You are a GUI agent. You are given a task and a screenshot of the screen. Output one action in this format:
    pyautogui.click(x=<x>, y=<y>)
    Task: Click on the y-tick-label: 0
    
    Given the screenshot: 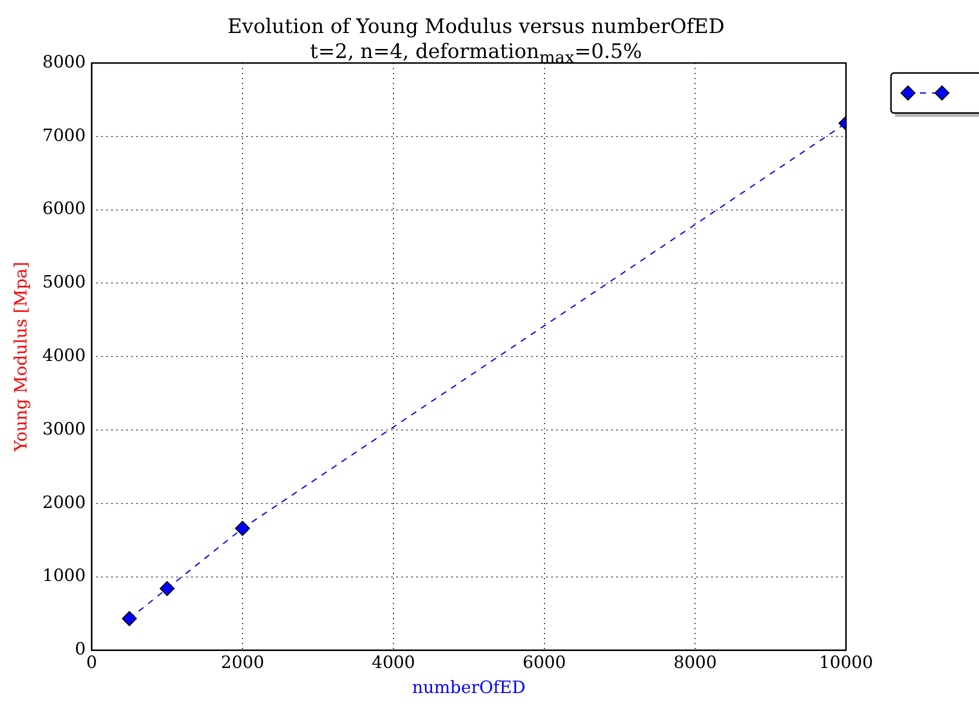 What is the action you would take?
    pyautogui.click(x=80, y=650)
    